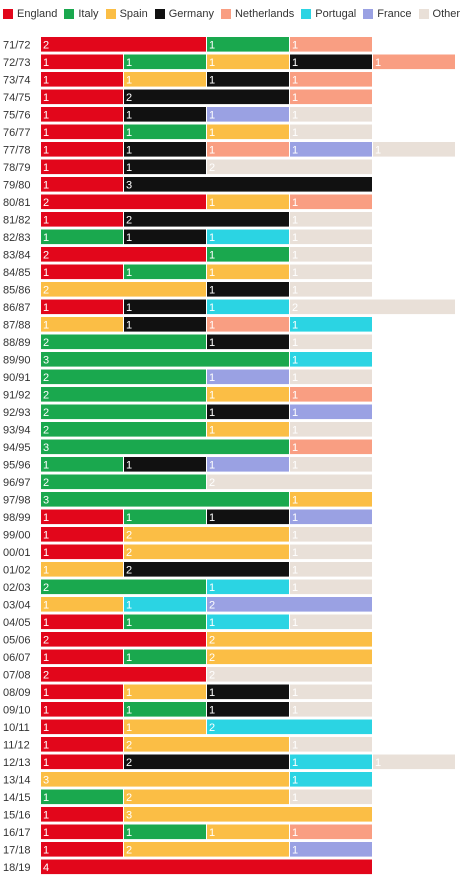 The height and width of the screenshot is (881, 461). Describe the element at coordinates (212, 605) in the screenshot. I see `bar-value-label-france: 2` at that location.